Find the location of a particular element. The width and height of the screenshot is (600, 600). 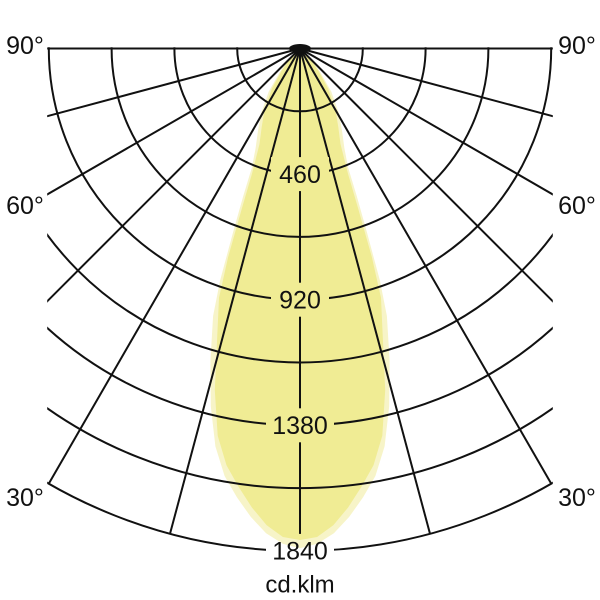

angle-label-right: 30° is located at coordinates (577, 498).